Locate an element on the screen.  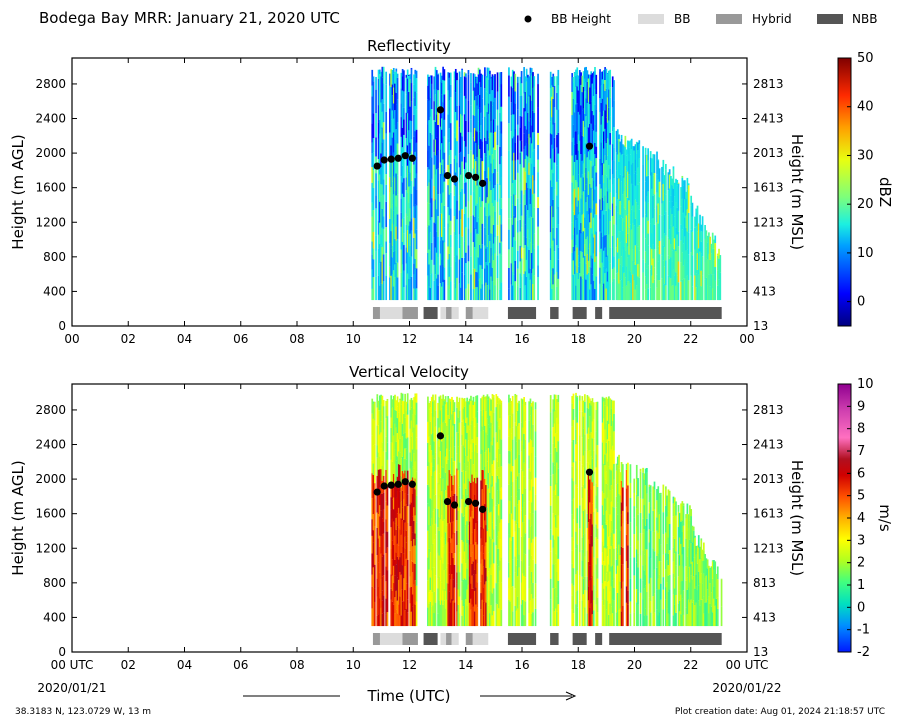
colorbar-tick-label: 5 is located at coordinates (861, 496).